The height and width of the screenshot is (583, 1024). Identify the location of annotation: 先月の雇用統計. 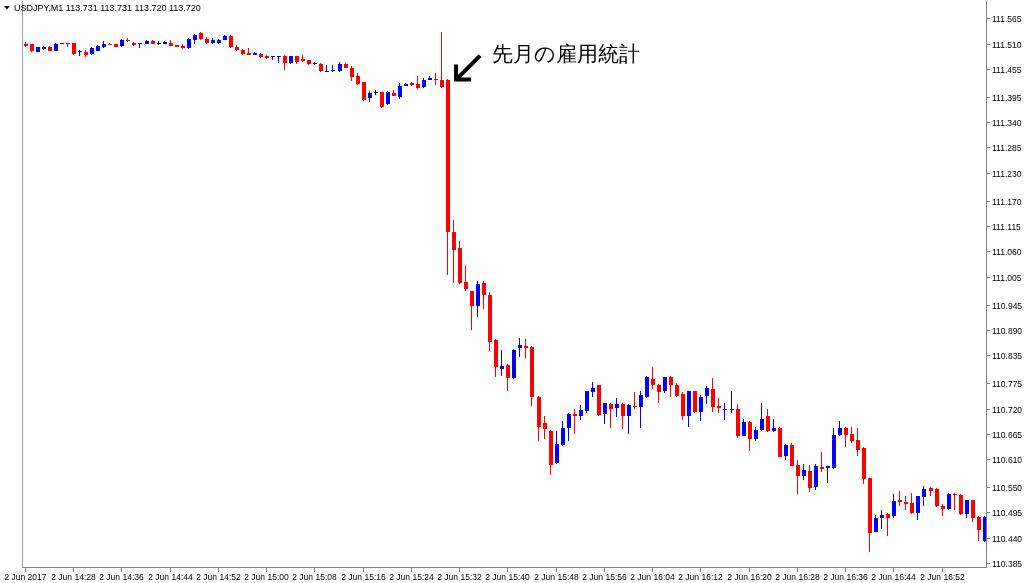
(566, 53).